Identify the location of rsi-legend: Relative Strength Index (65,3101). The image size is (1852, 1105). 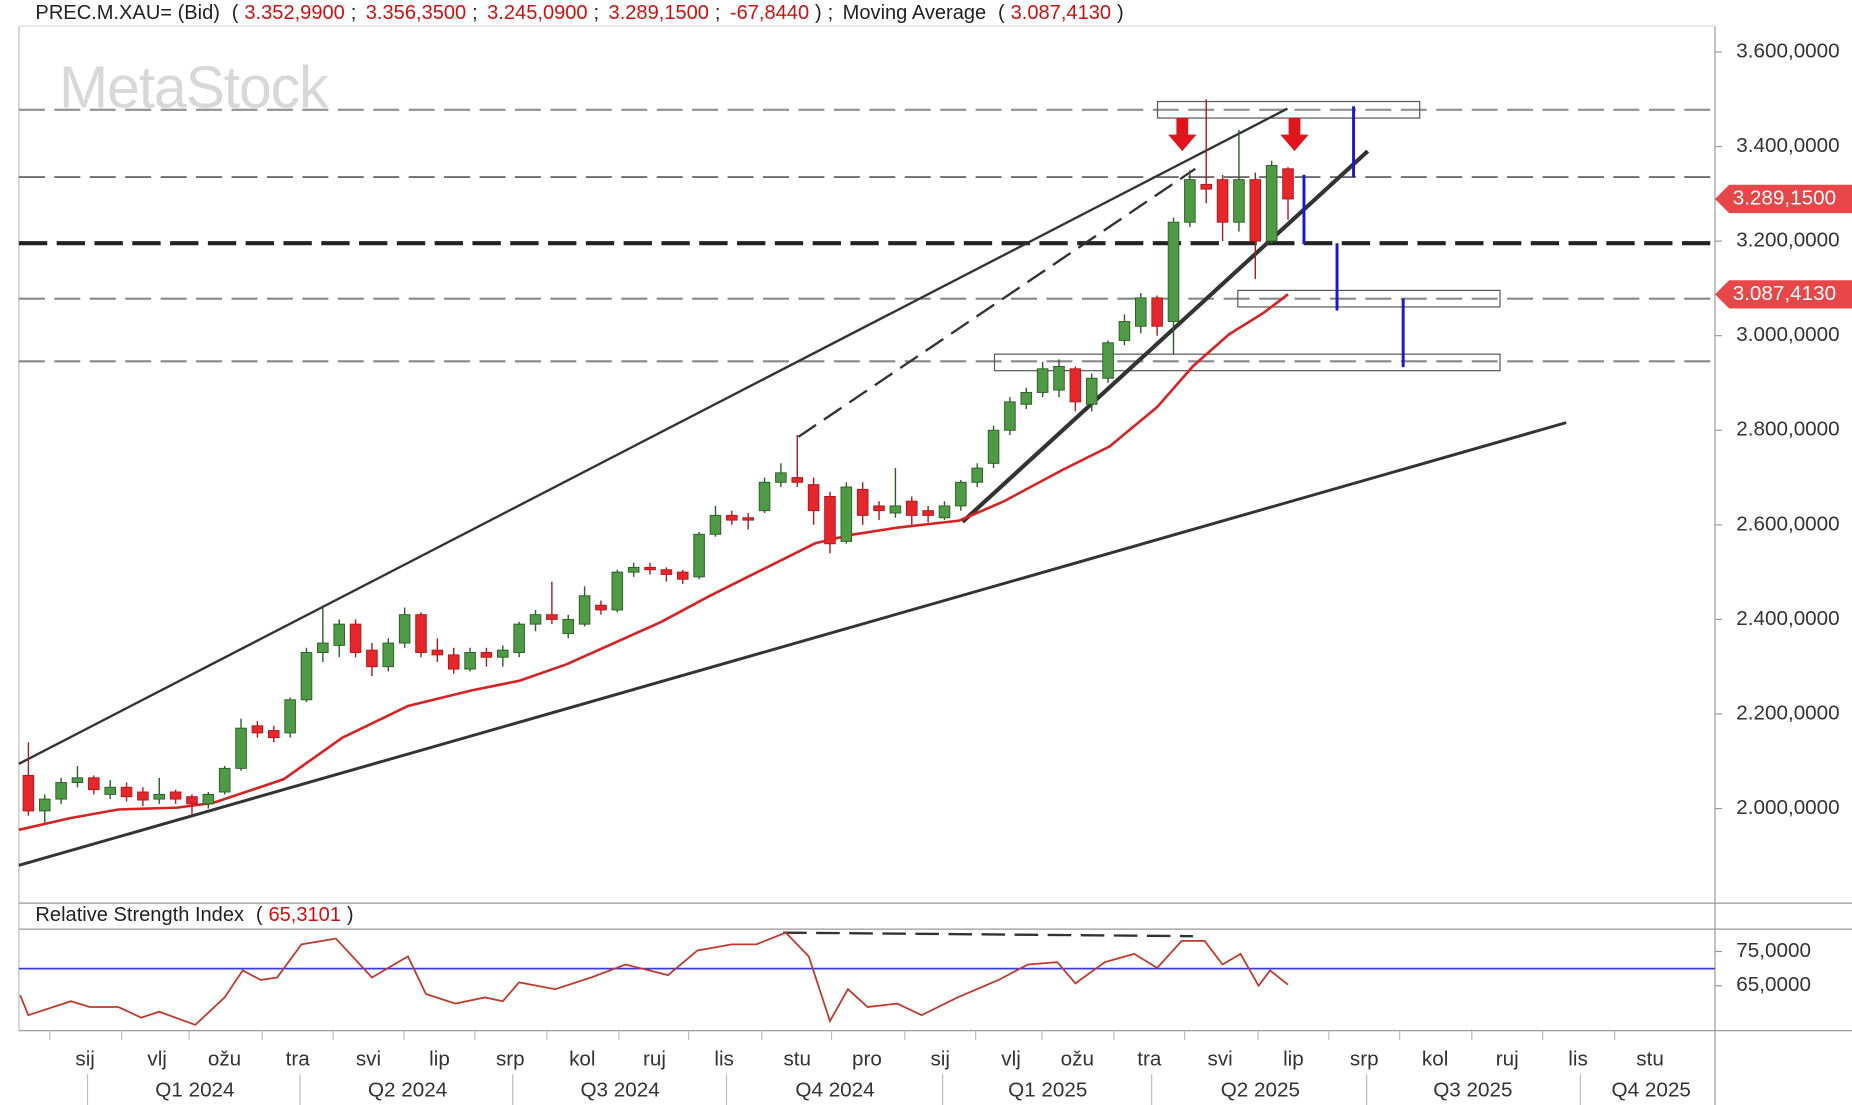
(194, 915).